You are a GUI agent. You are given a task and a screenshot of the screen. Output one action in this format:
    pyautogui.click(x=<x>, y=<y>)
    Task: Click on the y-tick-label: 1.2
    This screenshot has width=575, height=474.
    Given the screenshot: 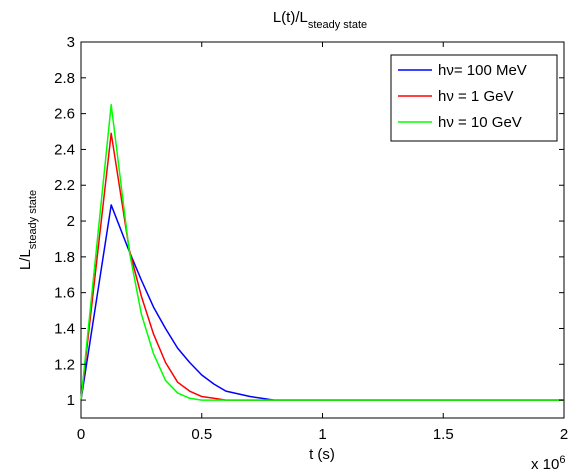 What is the action you would take?
    pyautogui.click(x=64, y=364)
    